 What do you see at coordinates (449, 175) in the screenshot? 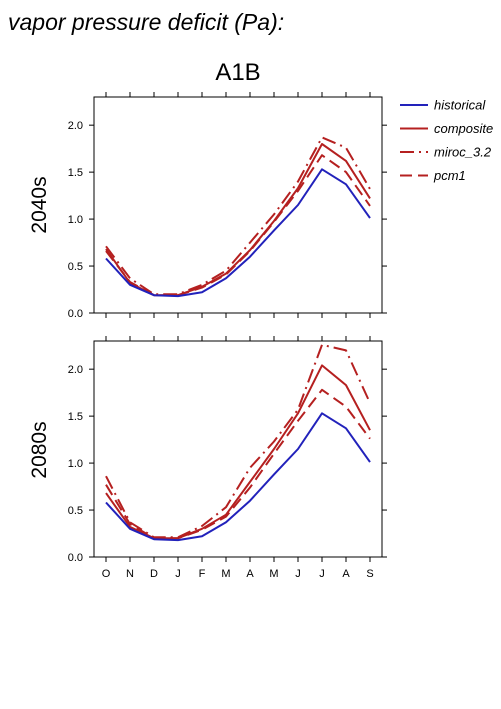
I see `legend-label: pcm1` at bounding box center [449, 175].